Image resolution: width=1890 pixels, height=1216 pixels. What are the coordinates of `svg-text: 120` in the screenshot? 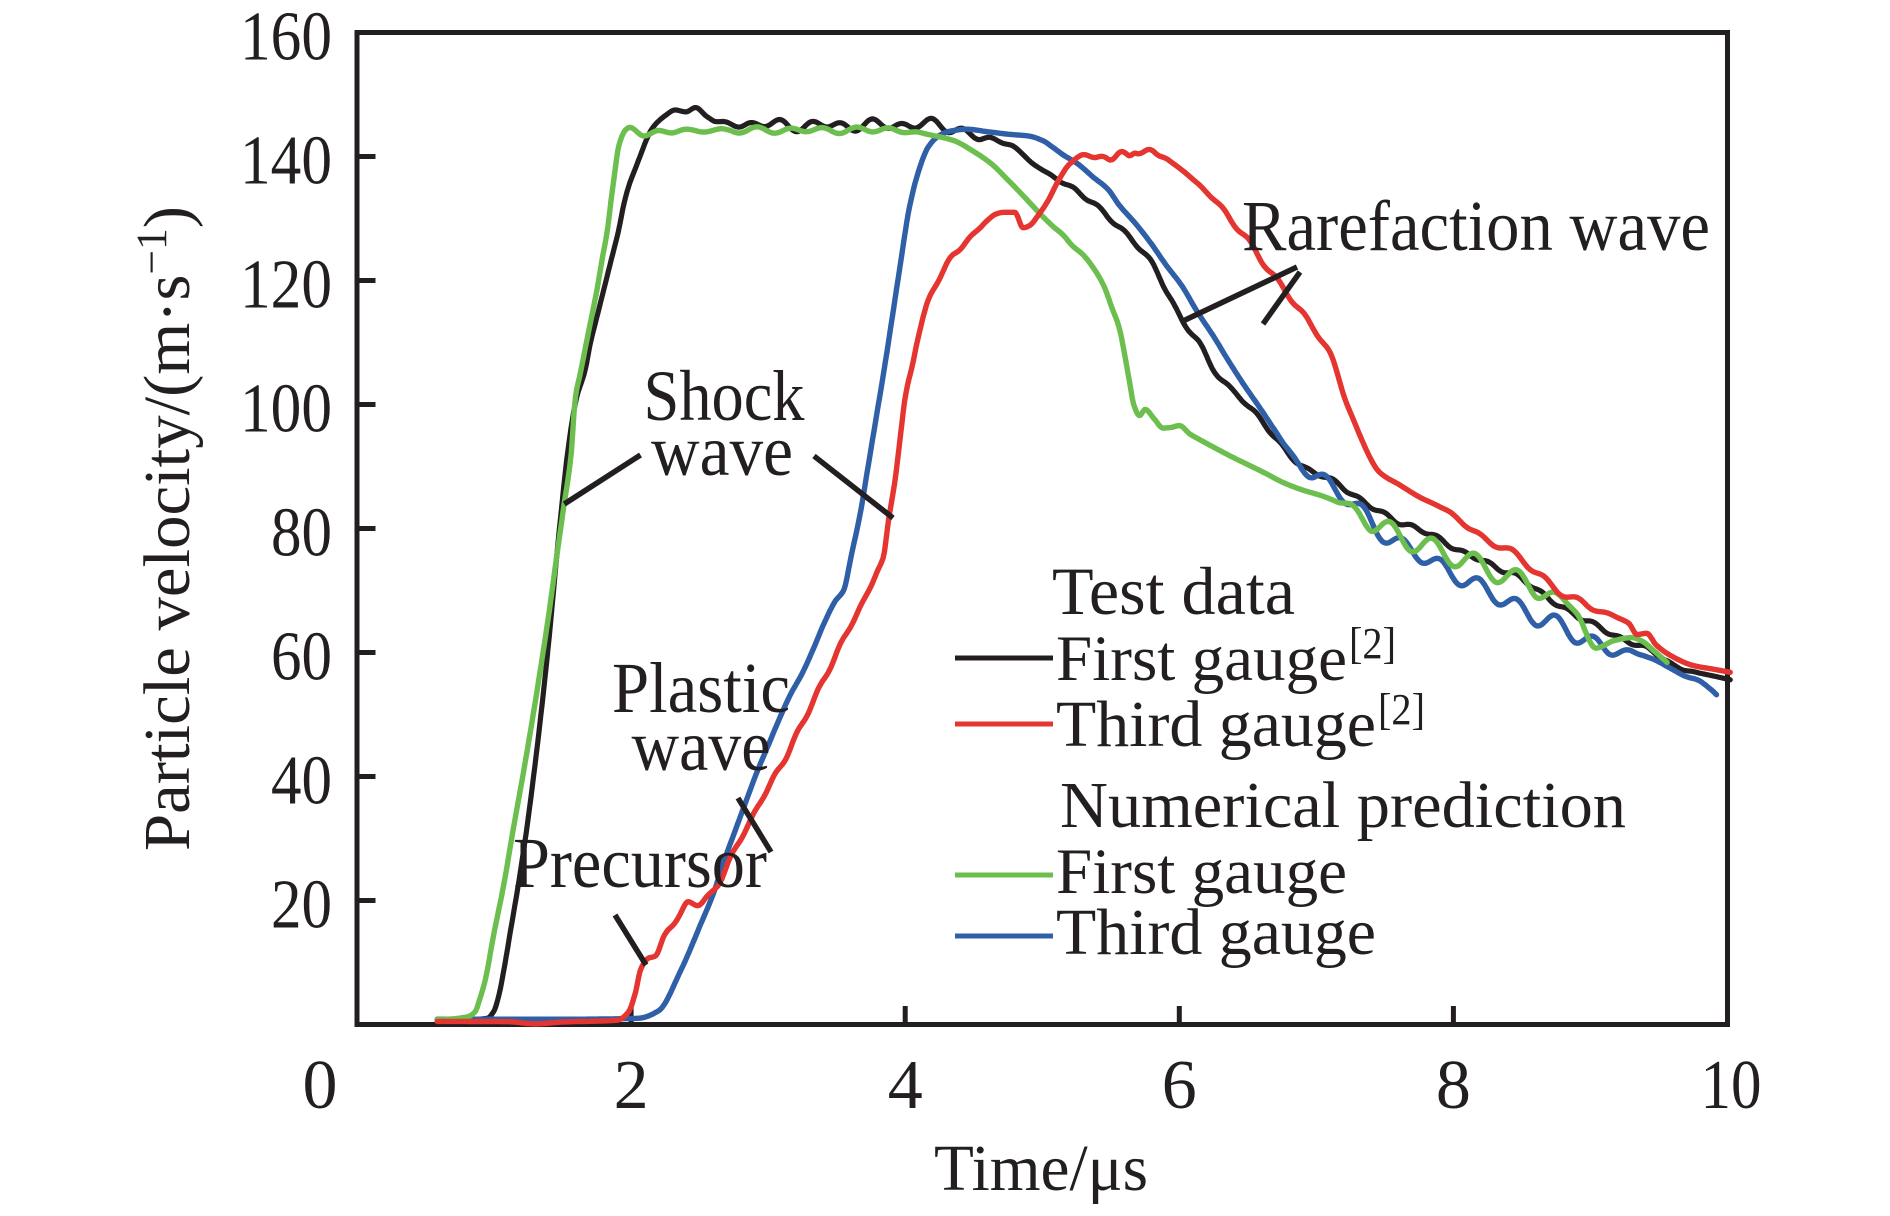 It's located at (286, 285).